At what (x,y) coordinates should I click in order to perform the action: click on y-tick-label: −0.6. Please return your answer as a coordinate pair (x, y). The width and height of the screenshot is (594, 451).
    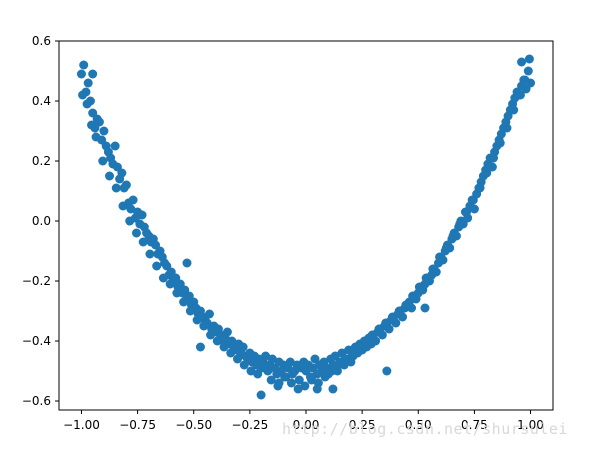
    Looking at the image, I should click on (36, 401).